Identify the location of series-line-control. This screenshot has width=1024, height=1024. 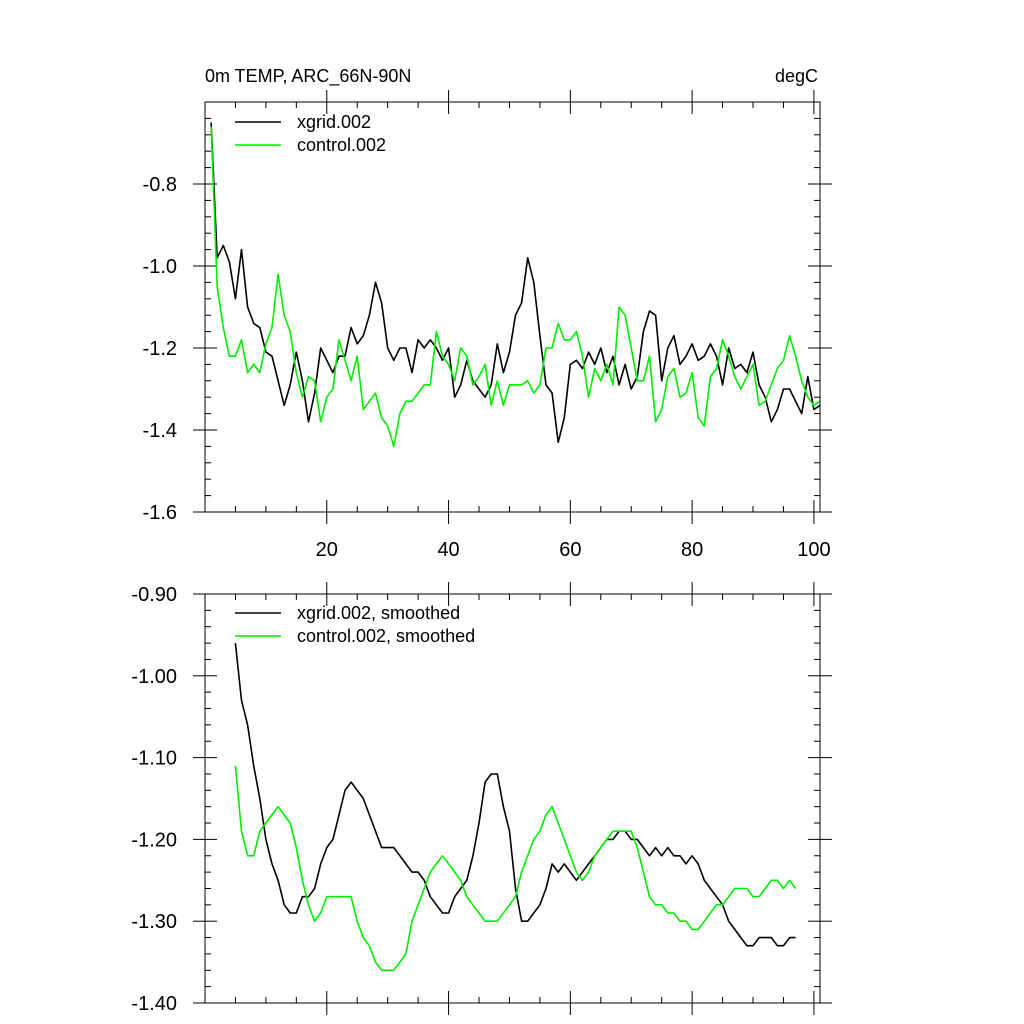
(515, 868).